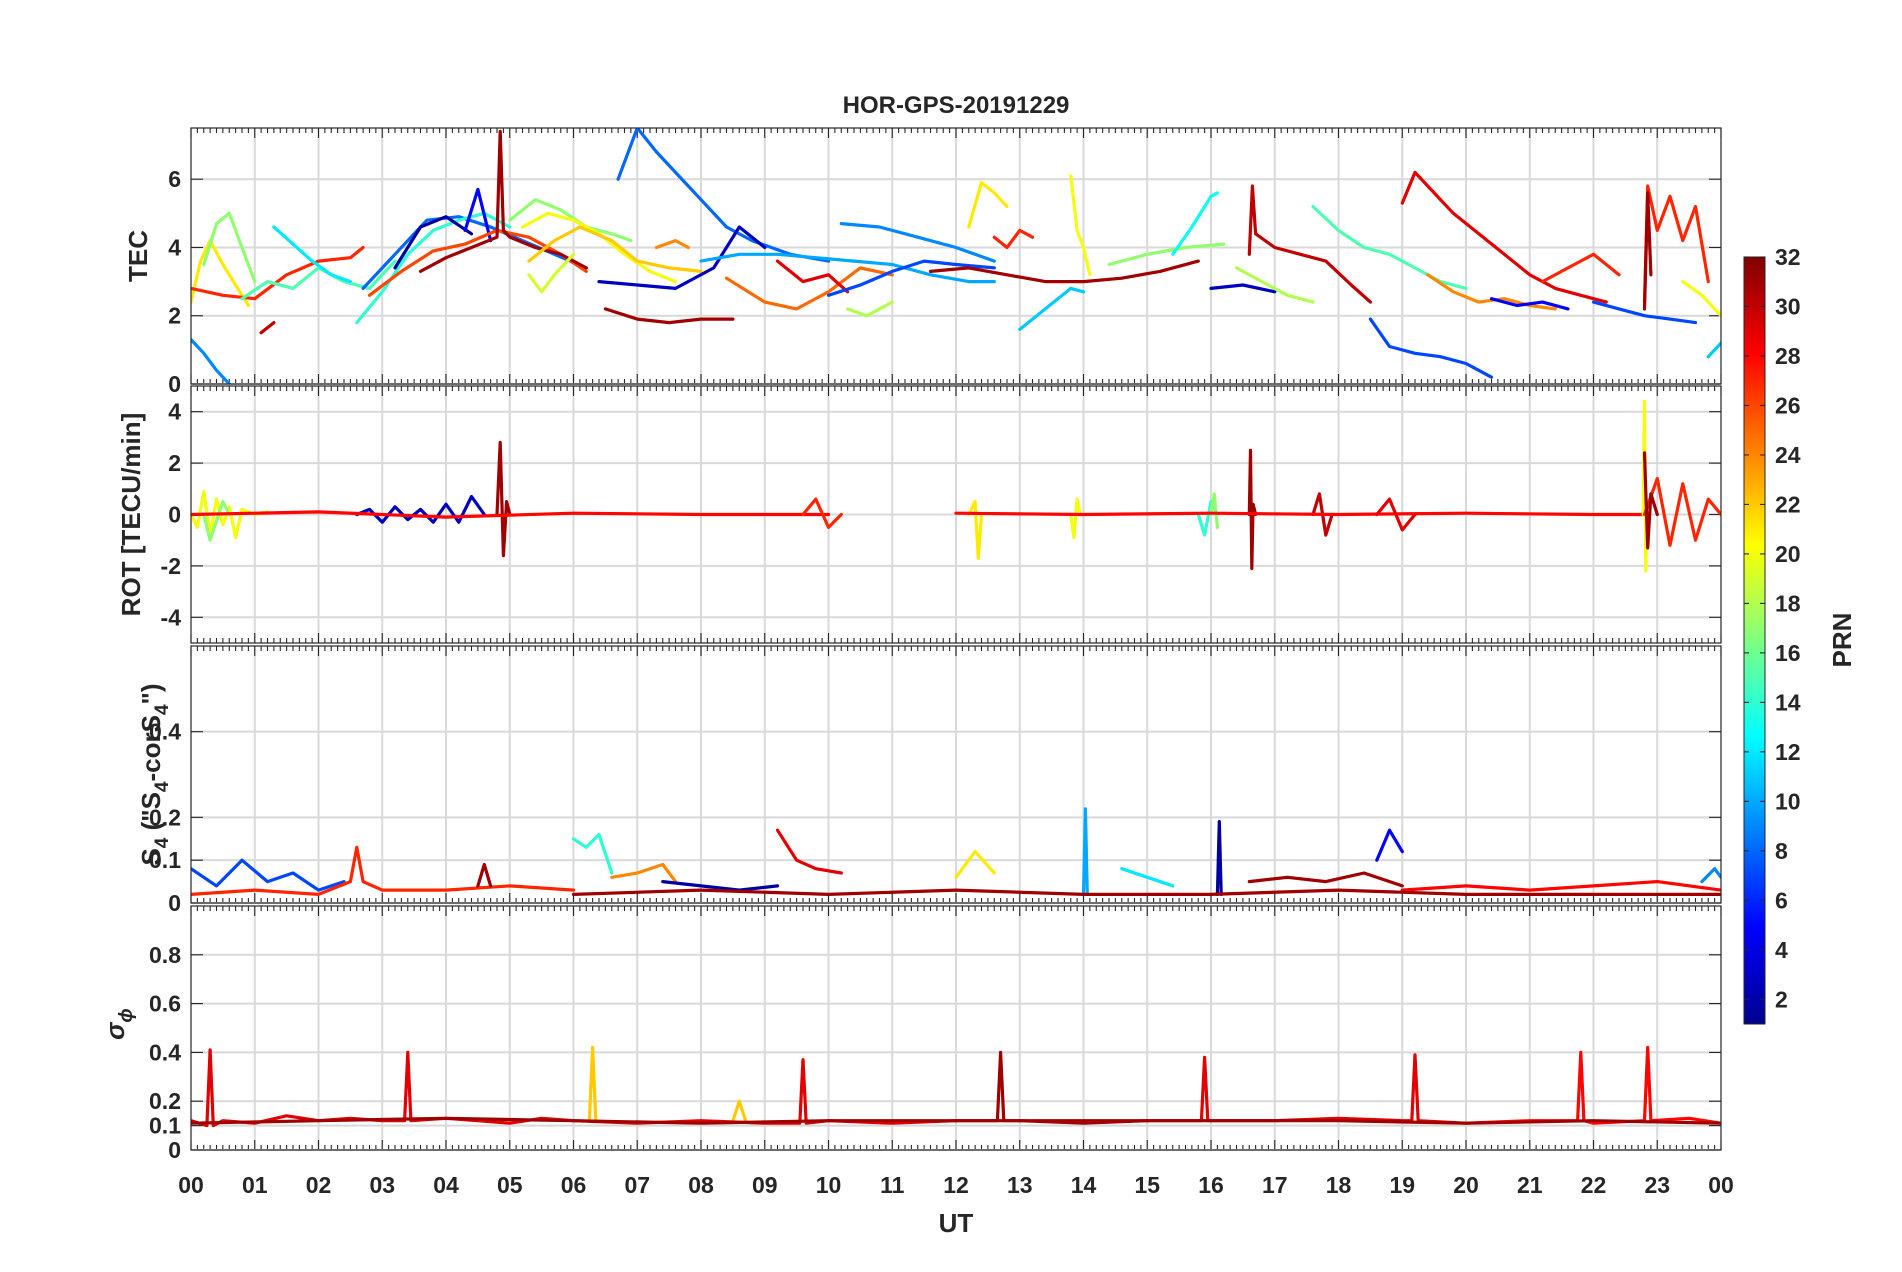  I want to click on x-tick-label: 04, so click(446, 1185).